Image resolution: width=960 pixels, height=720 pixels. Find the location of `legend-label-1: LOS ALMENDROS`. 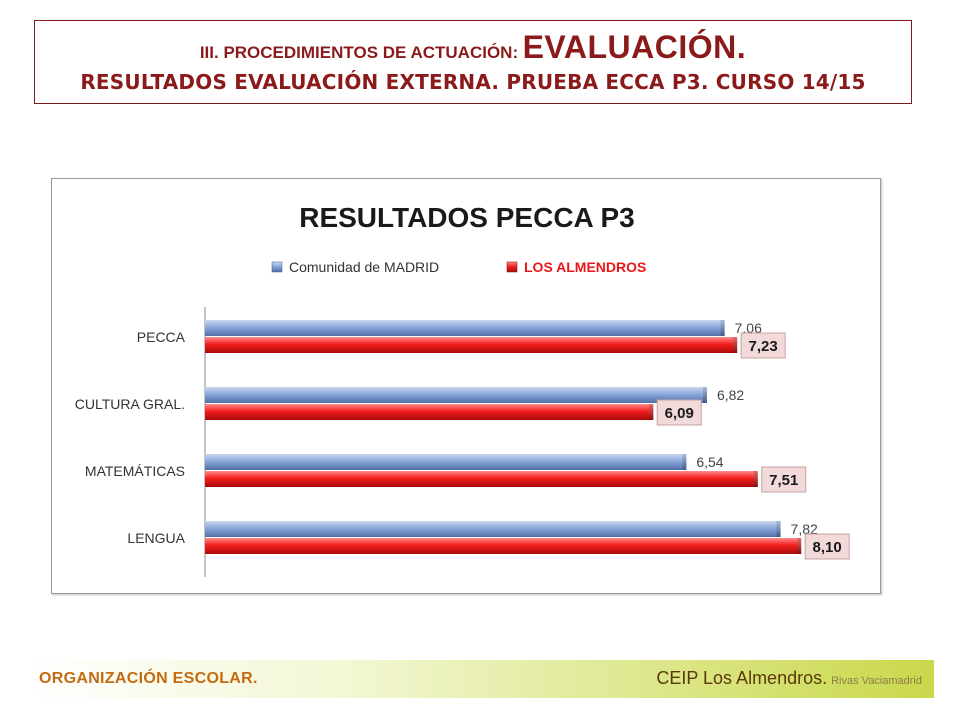

legend-label-1: LOS ALMENDROS is located at coordinates (585, 267).